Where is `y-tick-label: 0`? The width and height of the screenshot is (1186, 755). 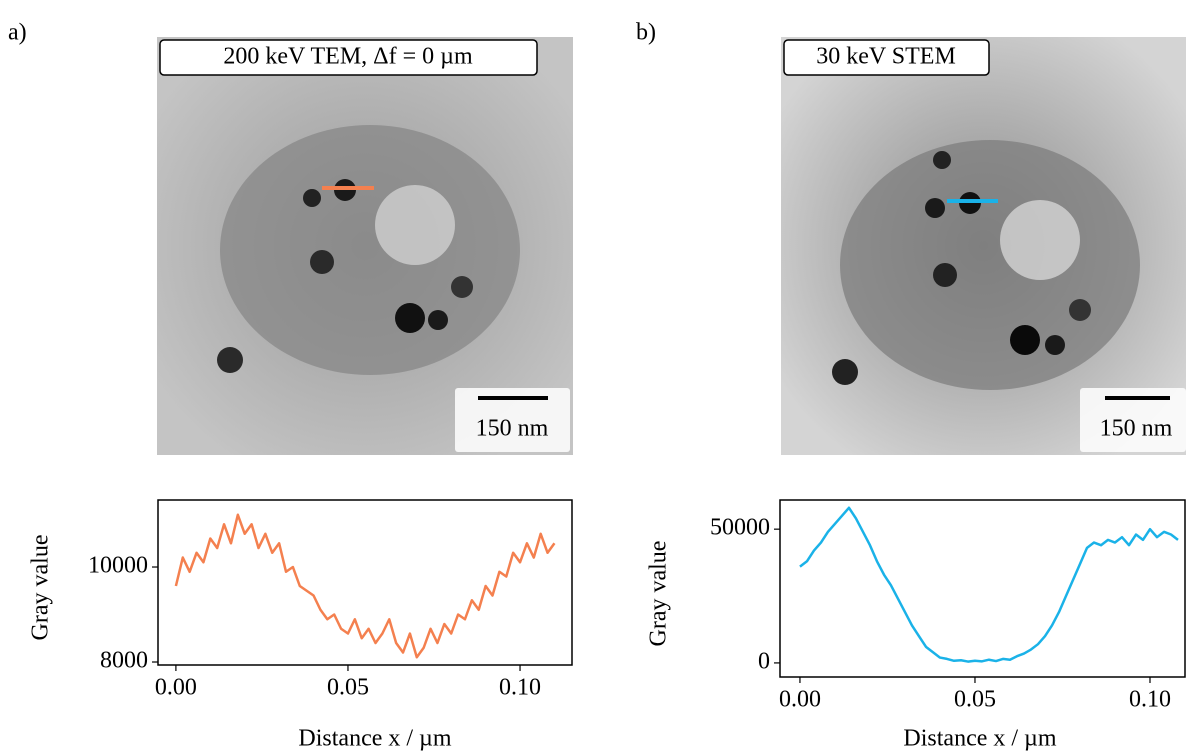 y-tick-label: 0 is located at coordinates (764, 661).